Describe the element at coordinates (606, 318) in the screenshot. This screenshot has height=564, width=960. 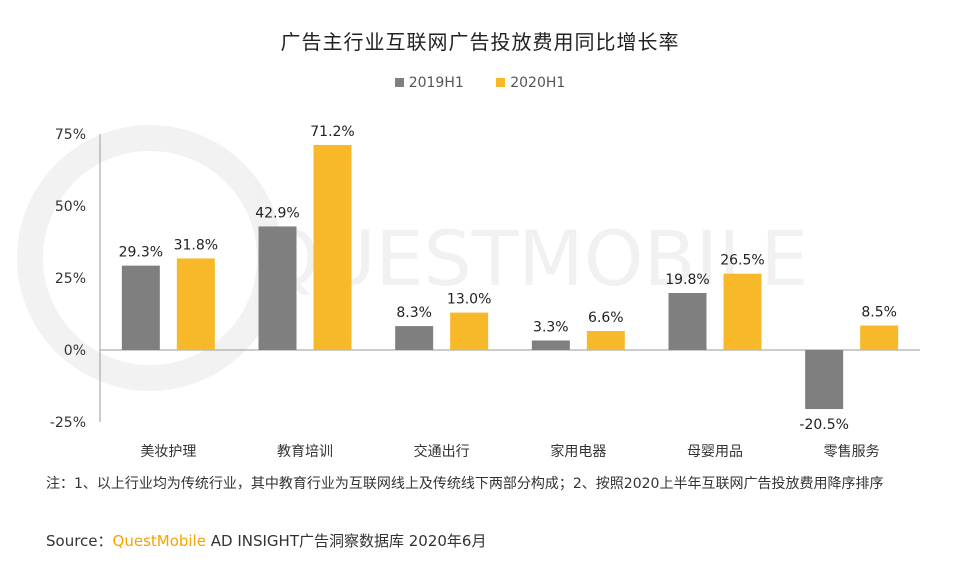
I see `data-label: 6.6%` at that location.